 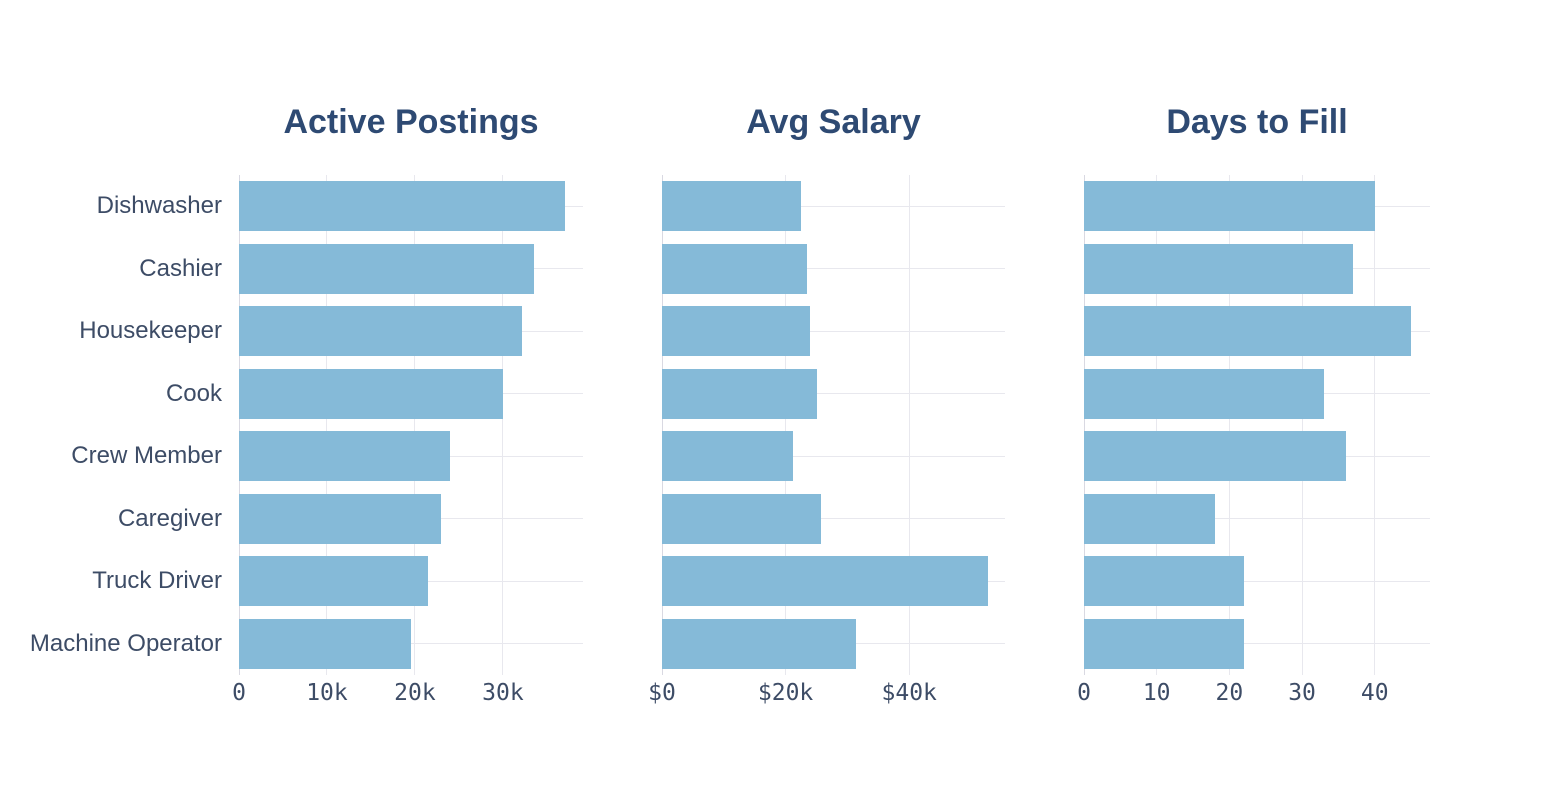 What do you see at coordinates (193, 393) in the screenshot?
I see `category-label: Cook` at bounding box center [193, 393].